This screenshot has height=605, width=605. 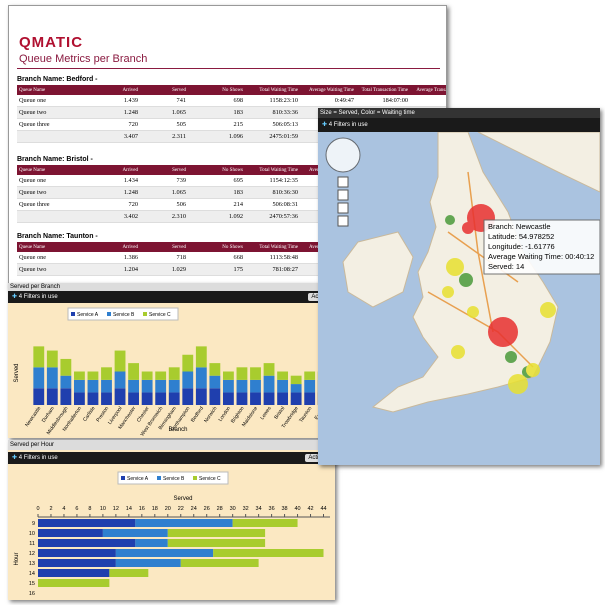 What do you see at coordinates (142, 509) in the screenshot?
I see `x-tick-label: 16` at bounding box center [142, 509].